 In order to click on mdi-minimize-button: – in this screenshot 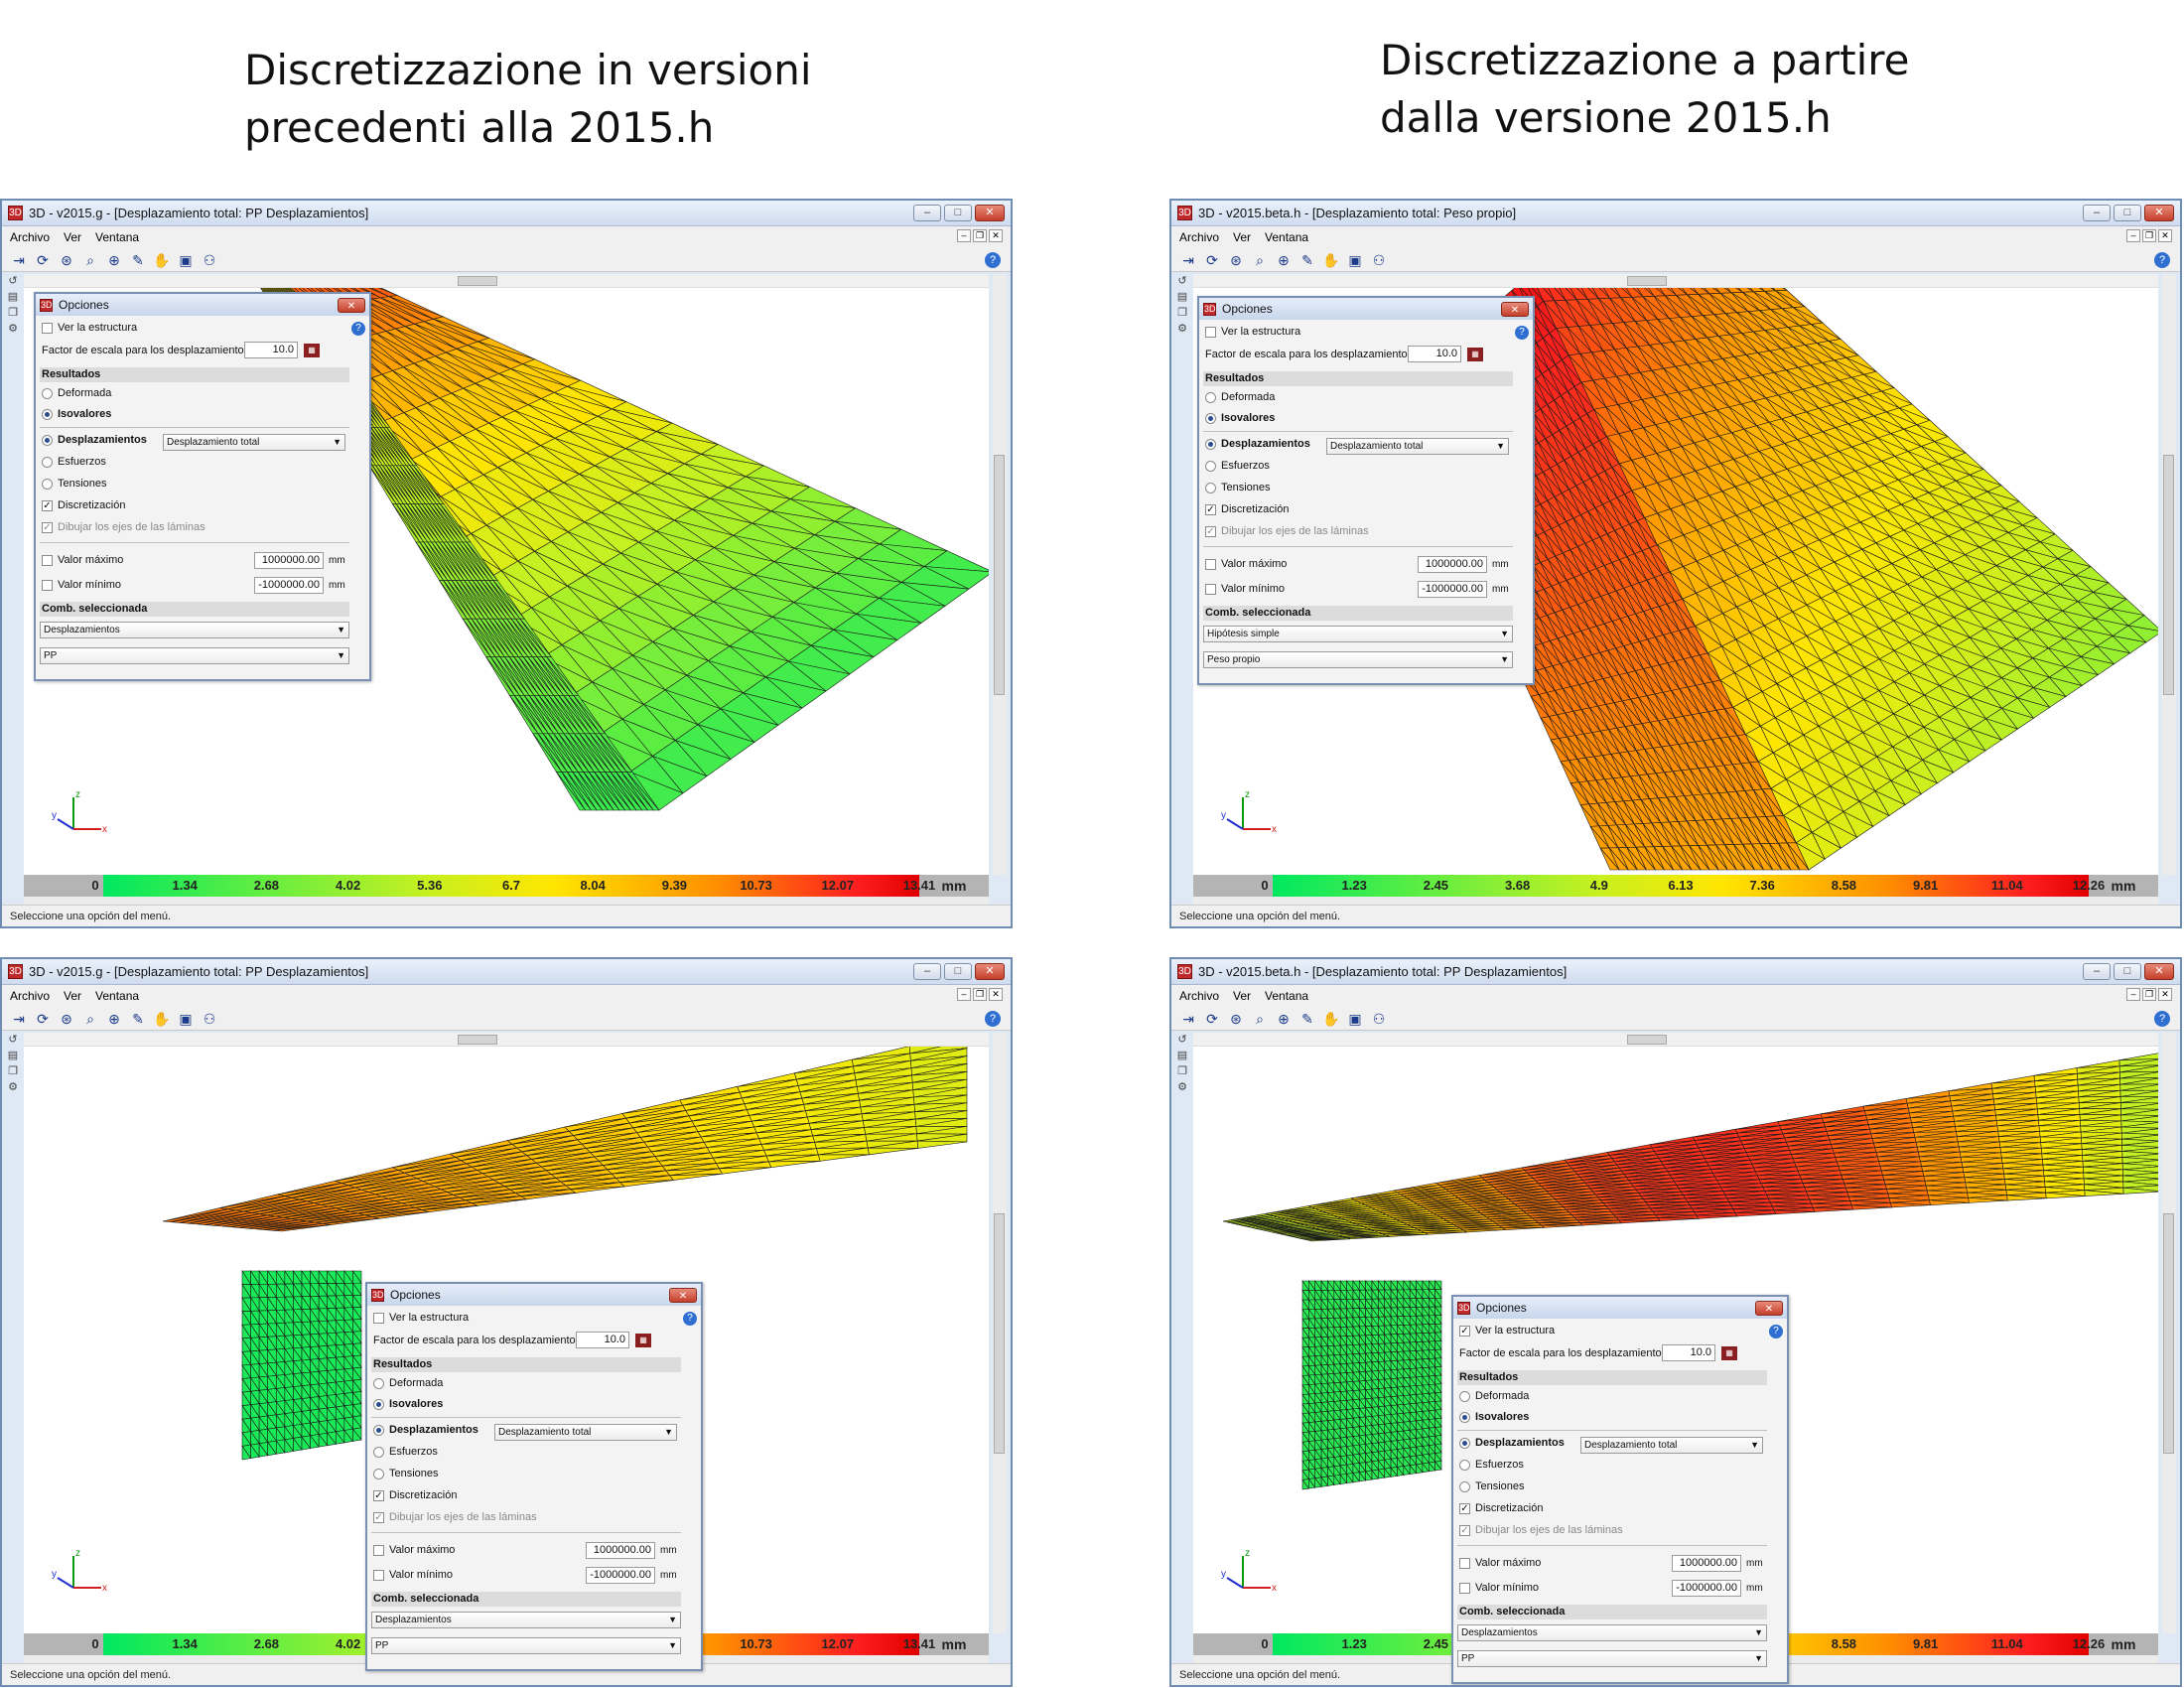, I will do `click(2133, 235)`.